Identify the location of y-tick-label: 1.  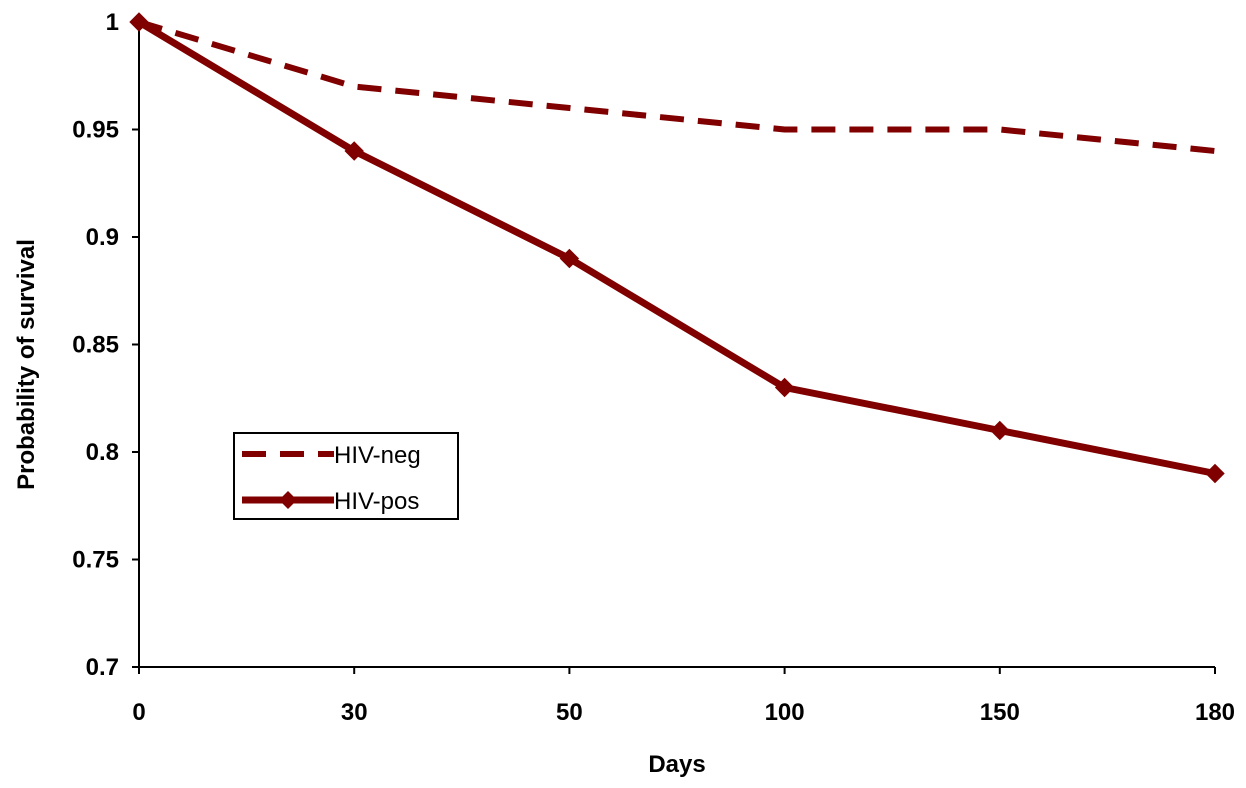
(112, 22).